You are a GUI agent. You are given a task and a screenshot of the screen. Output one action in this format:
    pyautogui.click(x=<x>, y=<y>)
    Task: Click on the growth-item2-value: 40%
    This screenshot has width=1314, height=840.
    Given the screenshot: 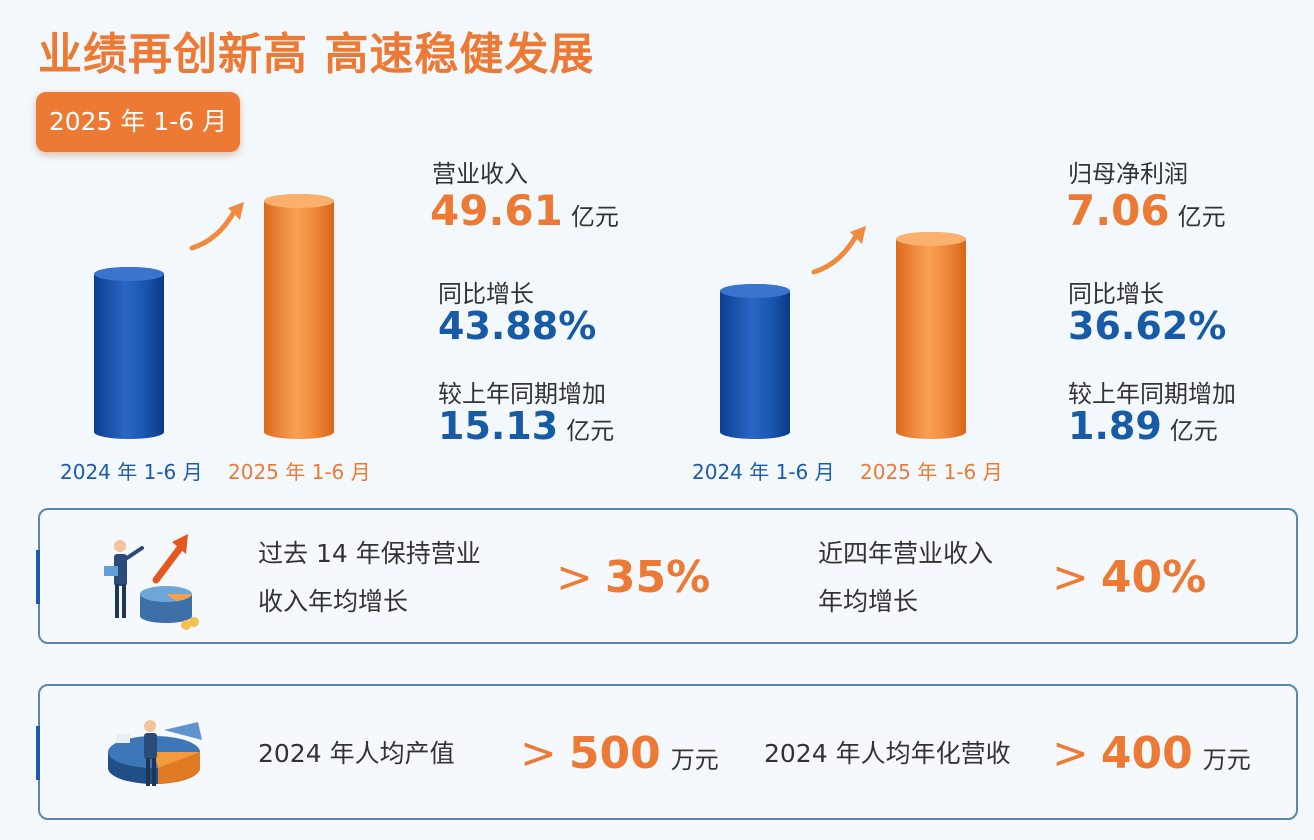 What is the action you would take?
    pyautogui.click(x=1153, y=577)
    